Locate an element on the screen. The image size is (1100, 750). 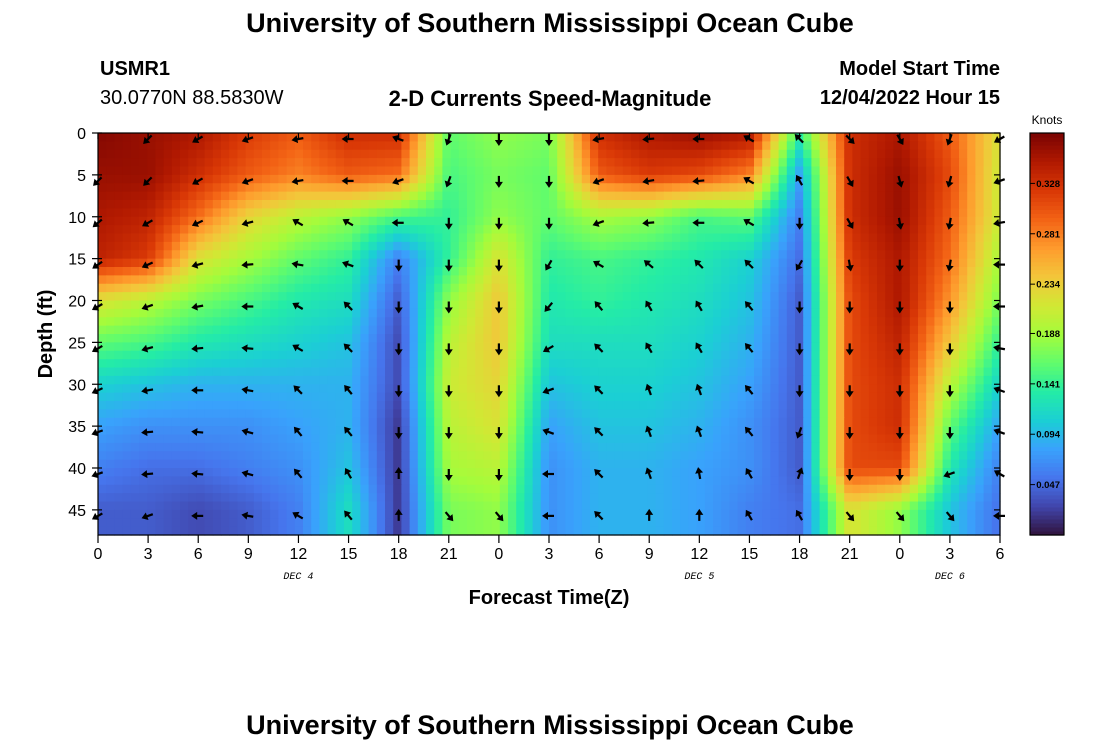
station-coords: 30.0770N 88.5830W is located at coordinates (192, 98).